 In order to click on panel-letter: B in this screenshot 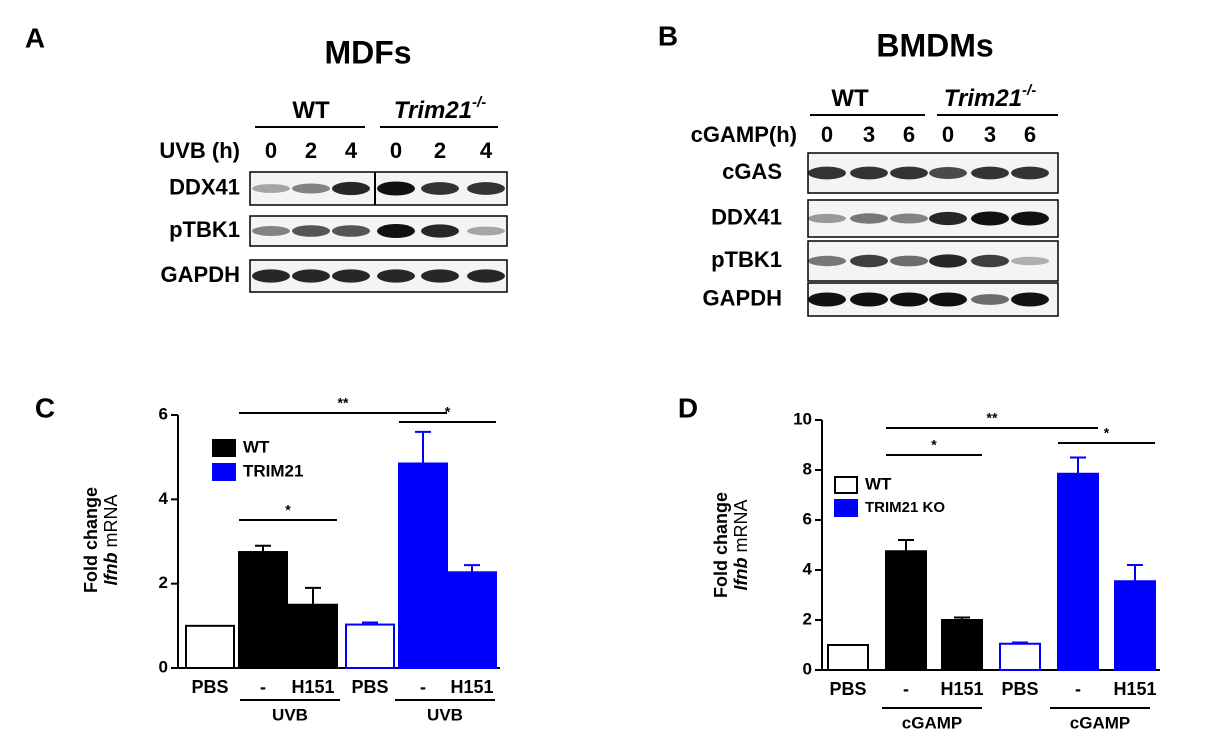, I will do `click(668, 35)`.